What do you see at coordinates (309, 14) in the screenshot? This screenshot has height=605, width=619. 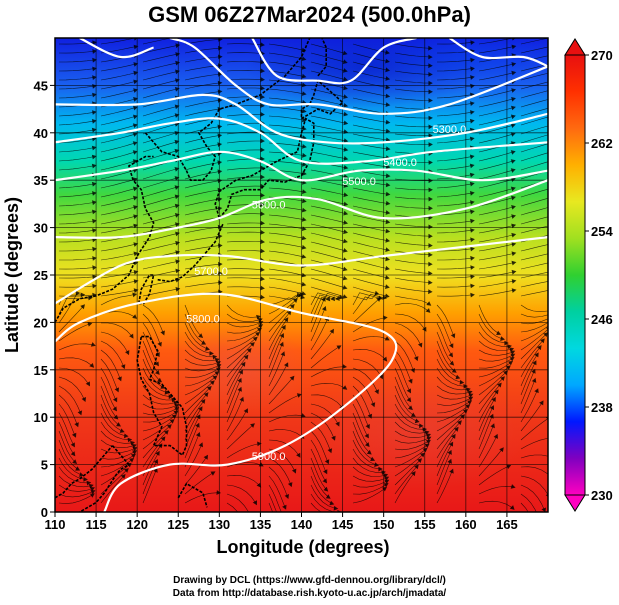 I see `map-title: GSM 06Z27Mar2024 (500.0hPa)` at bounding box center [309, 14].